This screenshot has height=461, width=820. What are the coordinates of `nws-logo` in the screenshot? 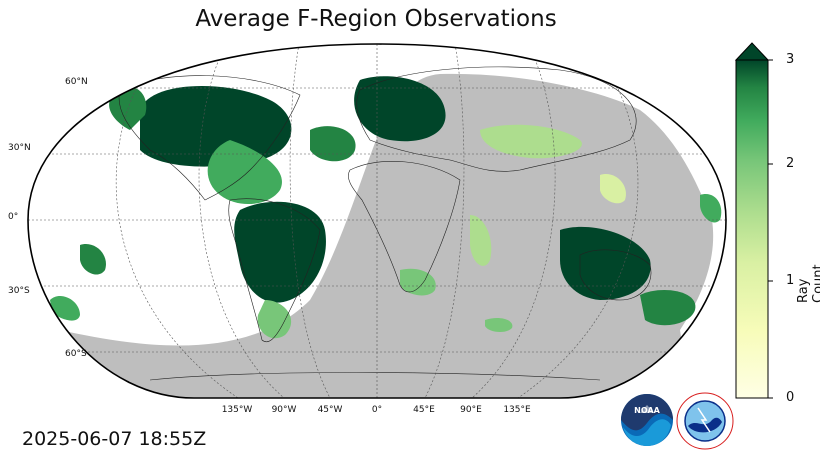 It's located at (705, 421).